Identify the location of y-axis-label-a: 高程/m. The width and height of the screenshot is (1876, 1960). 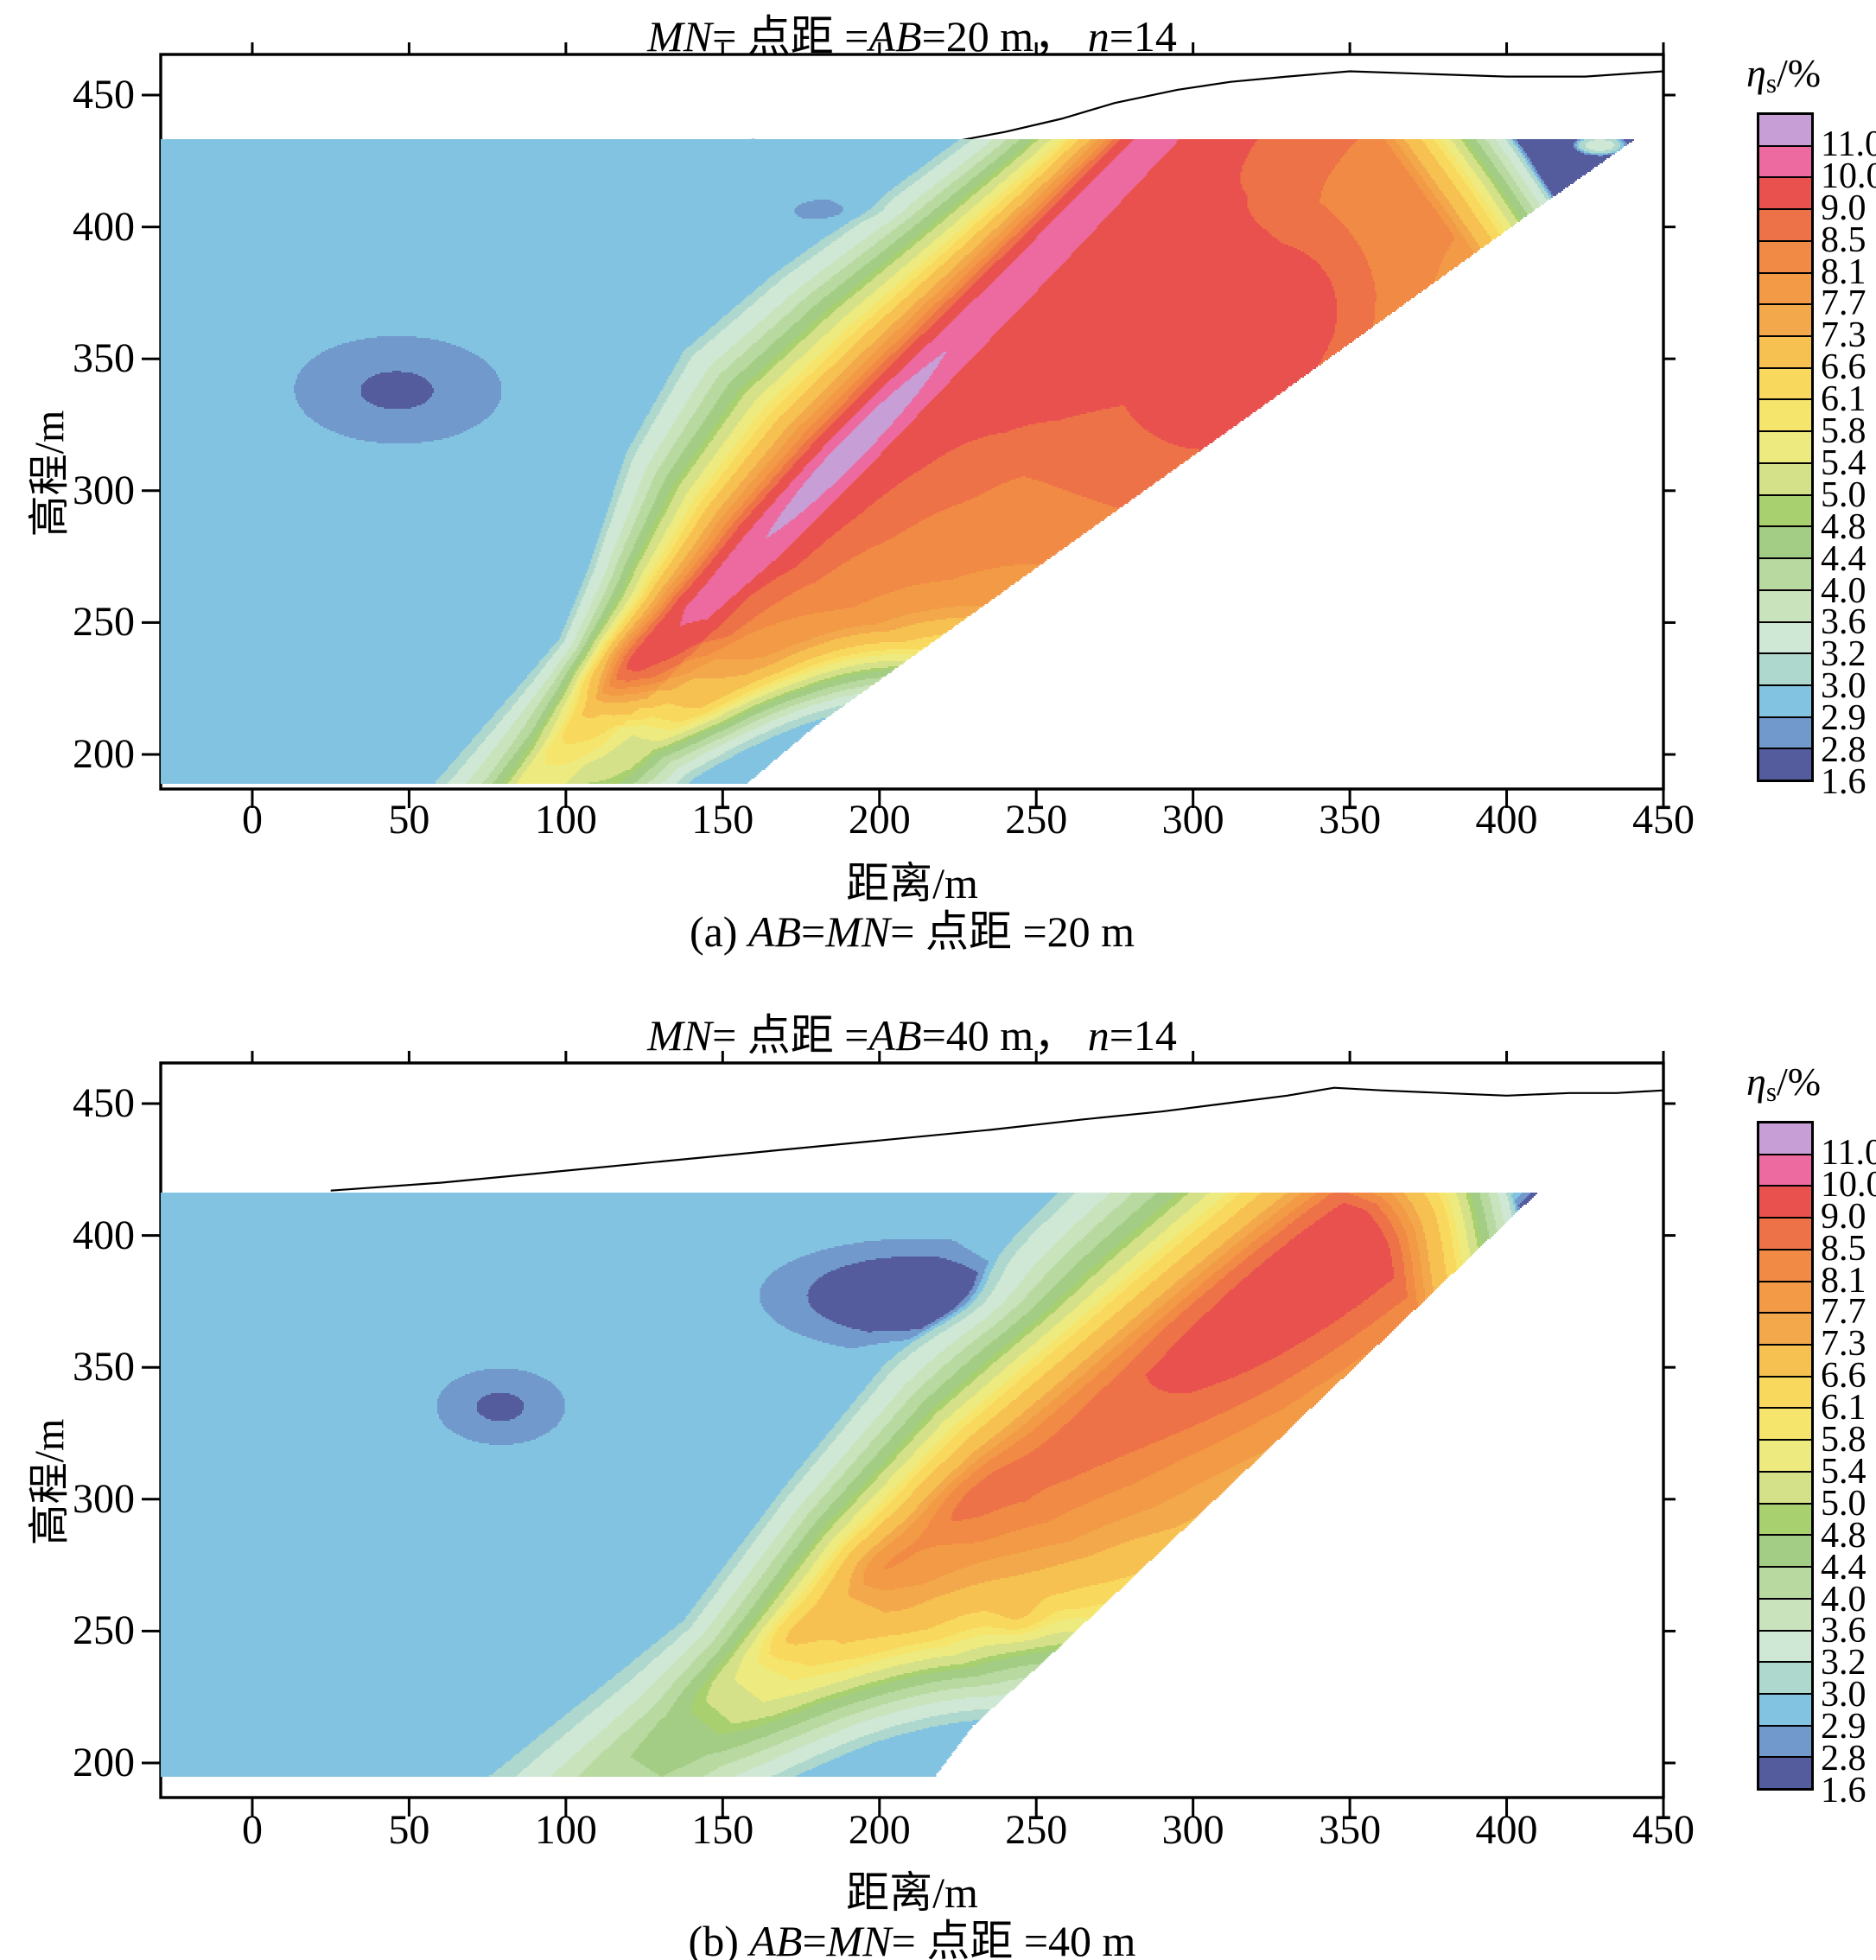
(50, 474).